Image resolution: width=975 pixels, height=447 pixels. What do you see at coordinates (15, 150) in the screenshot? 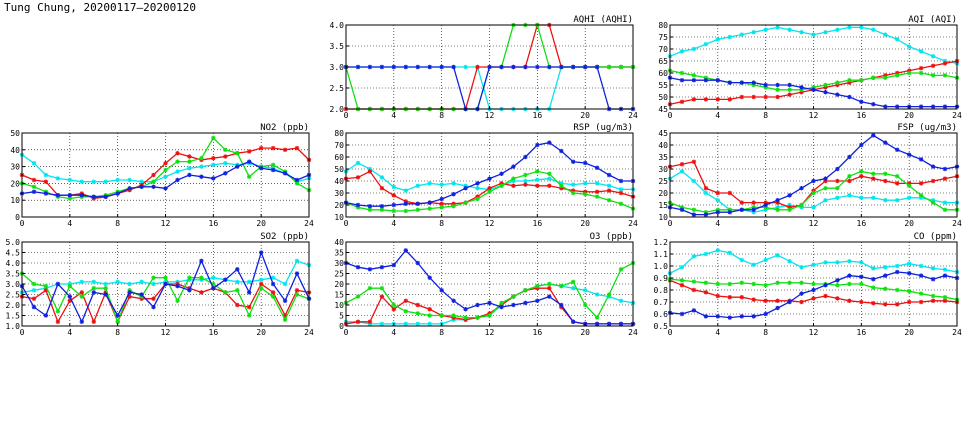
I see `y-tick-label: 40` at bounding box center [15, 150].